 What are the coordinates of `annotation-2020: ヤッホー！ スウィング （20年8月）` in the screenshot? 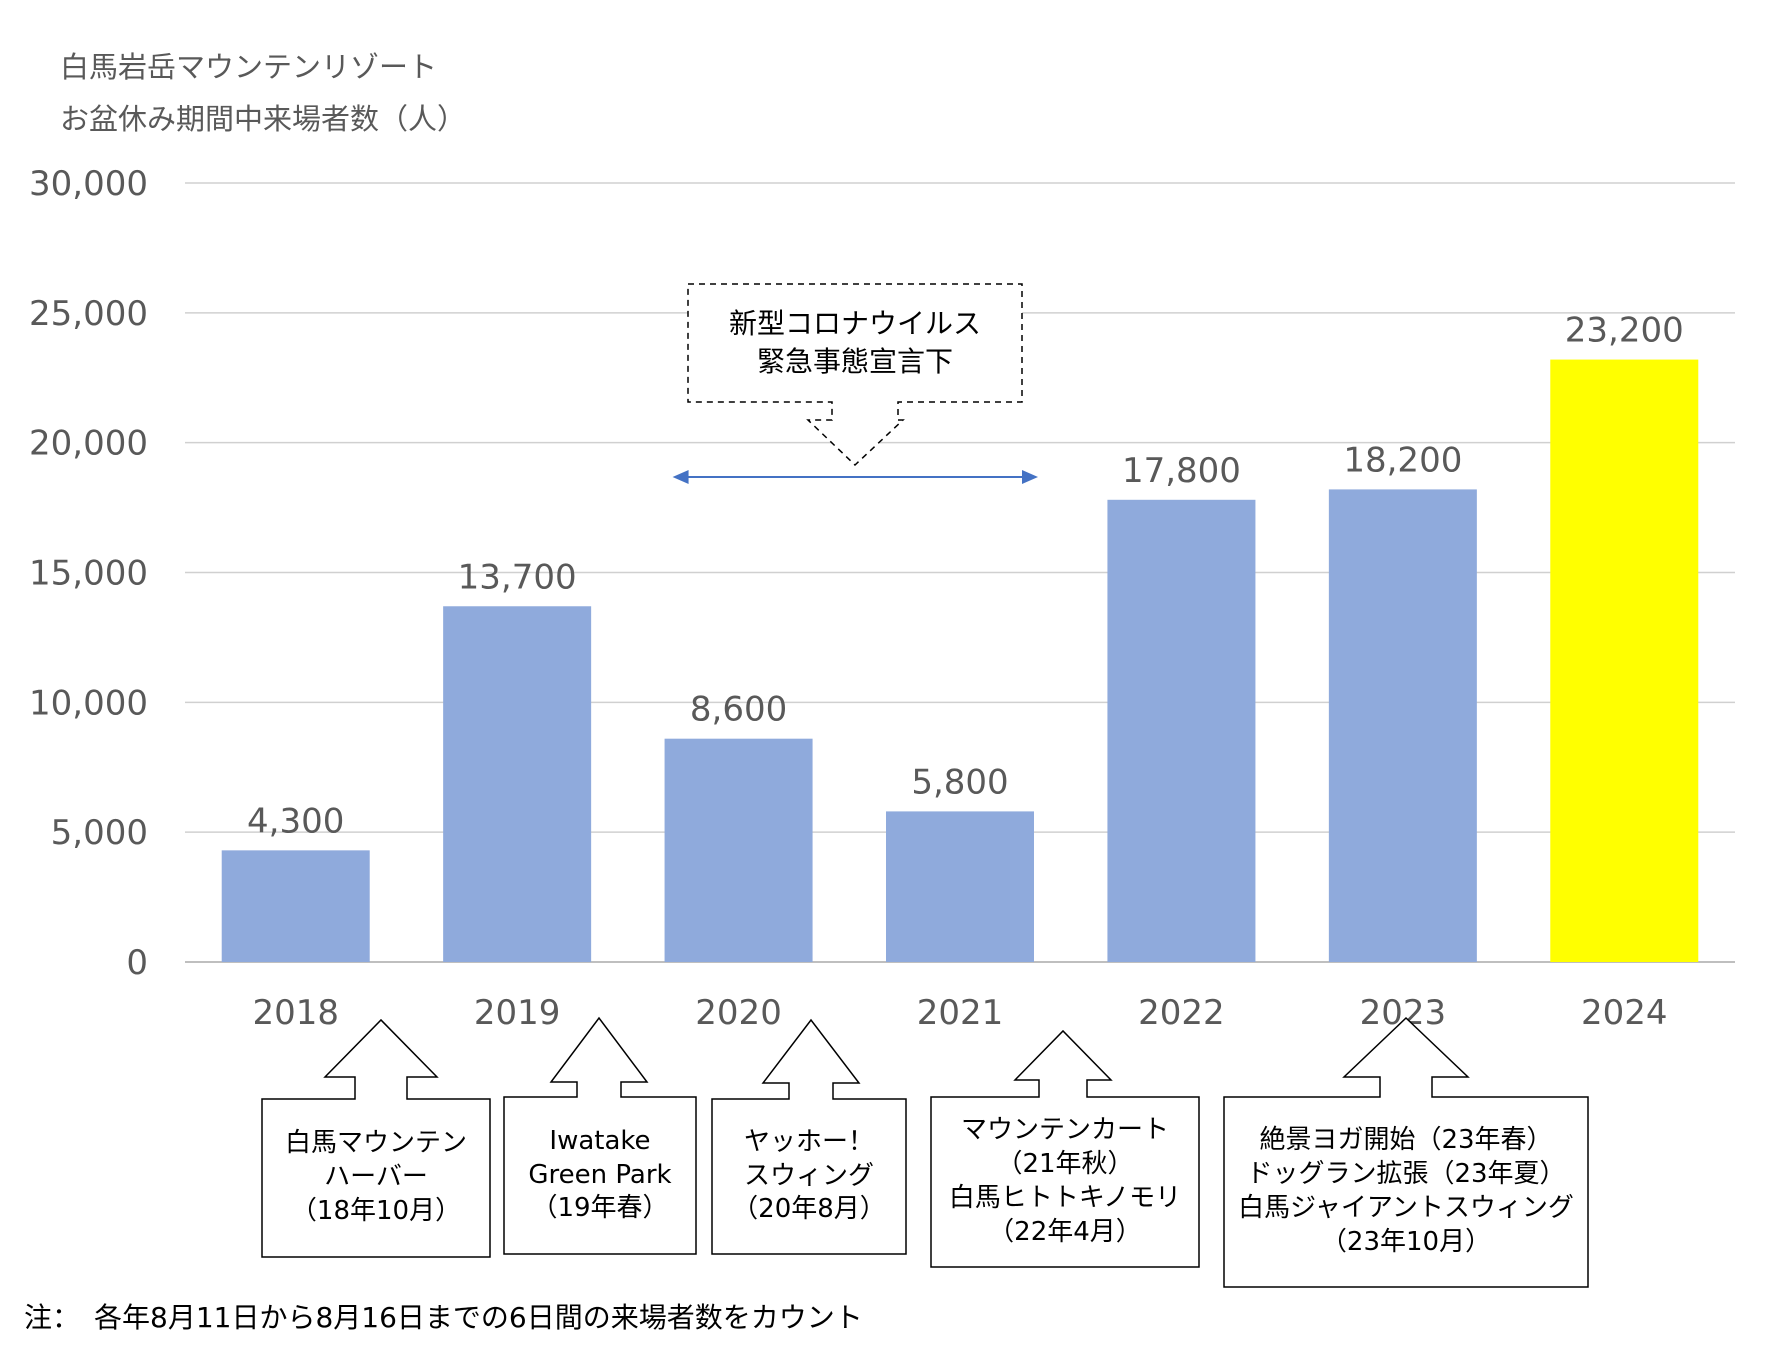 It's located at (809, 1175).